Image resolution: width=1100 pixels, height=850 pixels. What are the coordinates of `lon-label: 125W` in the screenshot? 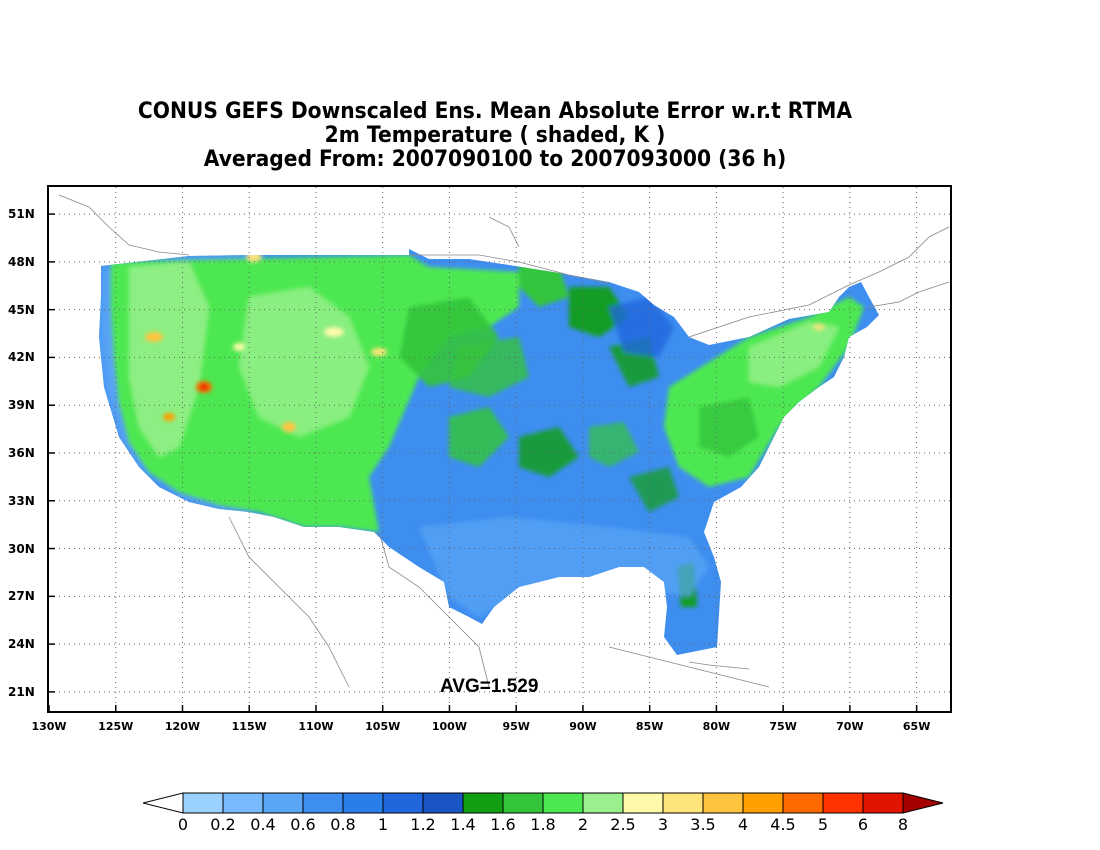 It's located at (116, 726).